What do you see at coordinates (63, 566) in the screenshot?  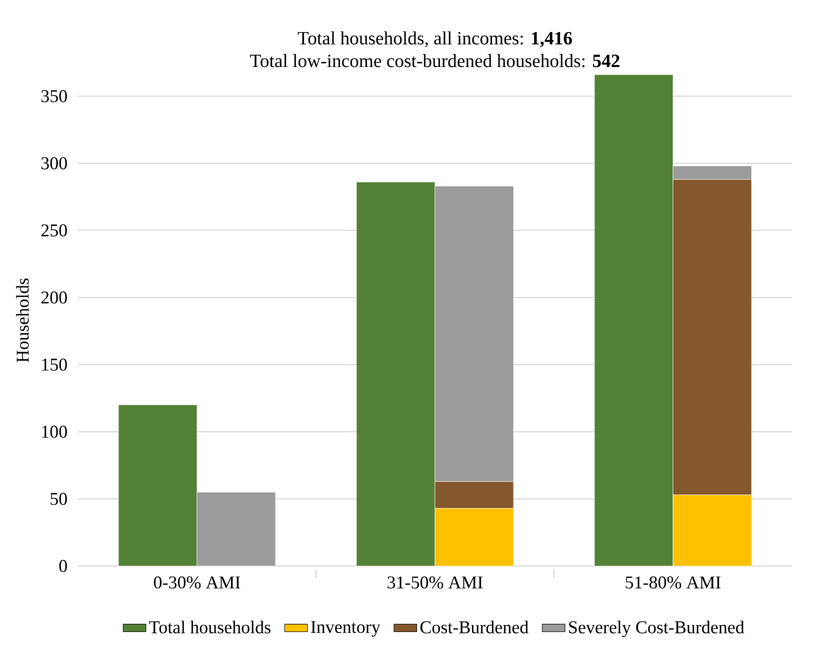 I see `y-tick-label: 0` at bounding box center [63, 566].